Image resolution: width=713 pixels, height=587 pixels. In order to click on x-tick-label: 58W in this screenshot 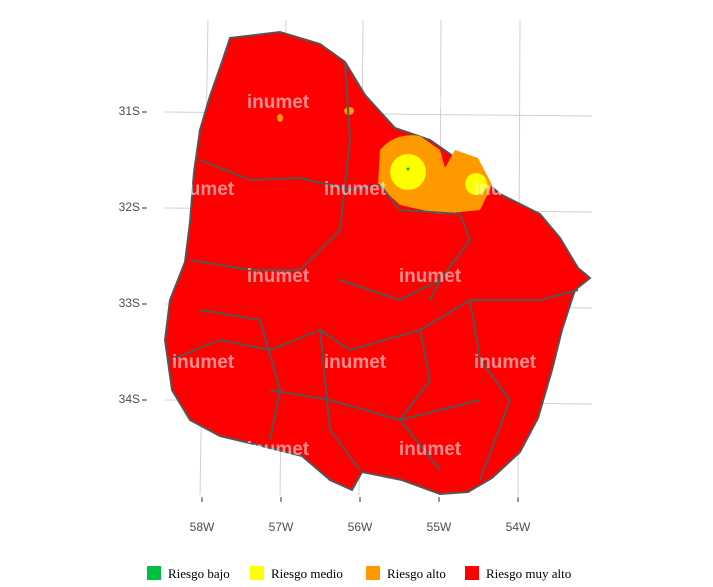, I will do `click(202, 527)`.